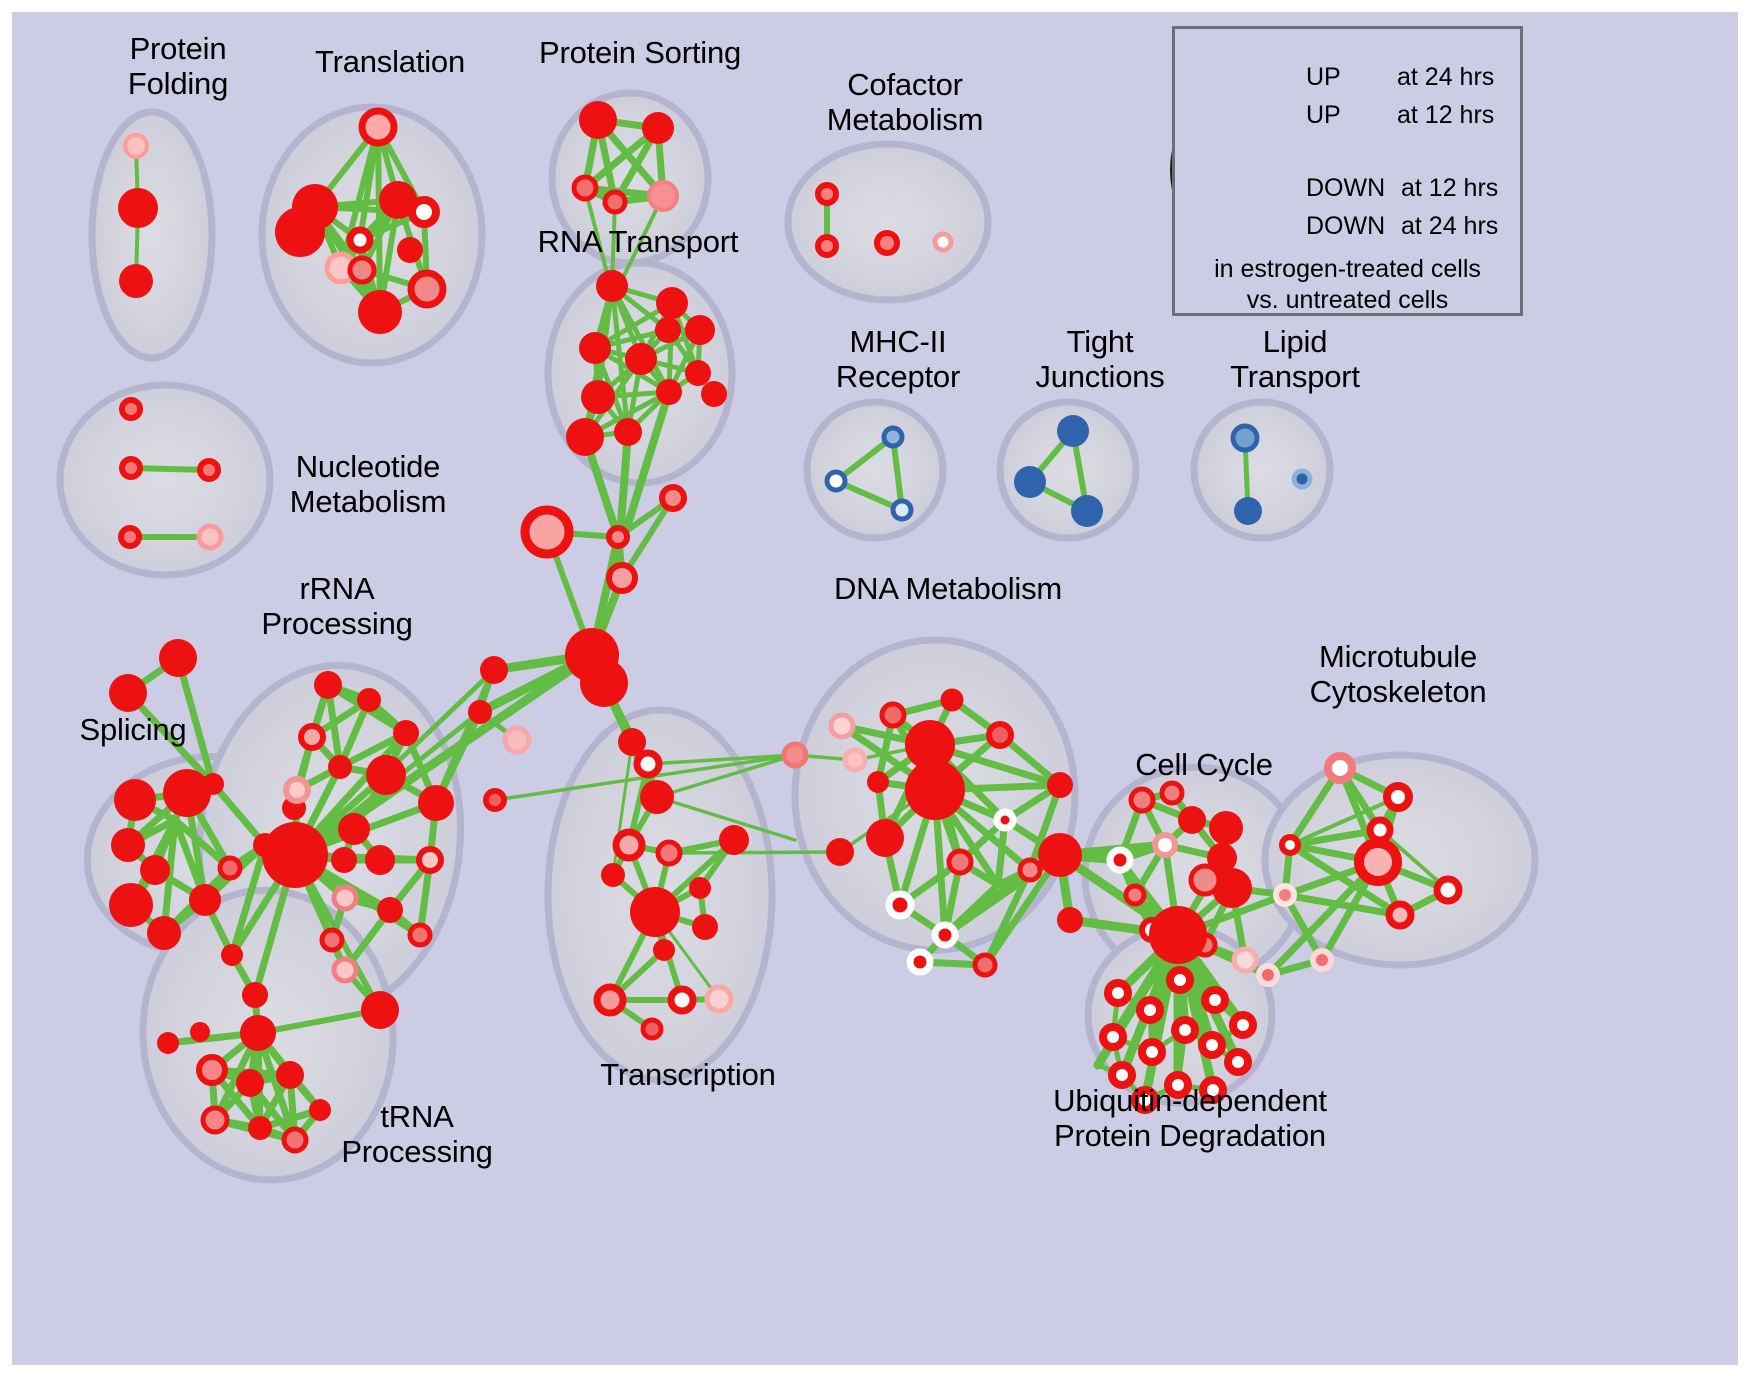  What do you see at coordinates (1323, 115) in the screenshot?
I see `legend-state-1: UP` at bounding box center [1323, 115].